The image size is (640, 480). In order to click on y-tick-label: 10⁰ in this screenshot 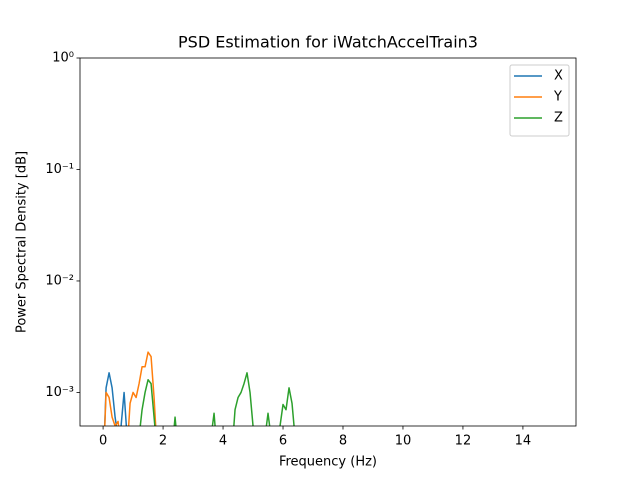, I will do `click(63, 58)`.